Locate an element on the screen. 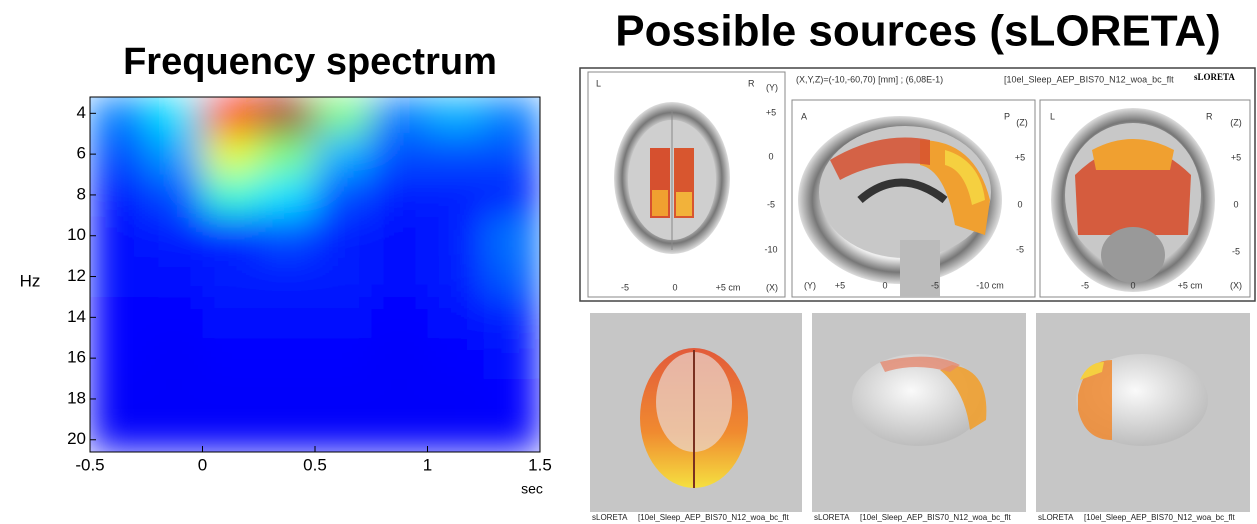 This screenshot has height=524, width=1257. y-tick-label: 12 is located at coordinates (76, 275).